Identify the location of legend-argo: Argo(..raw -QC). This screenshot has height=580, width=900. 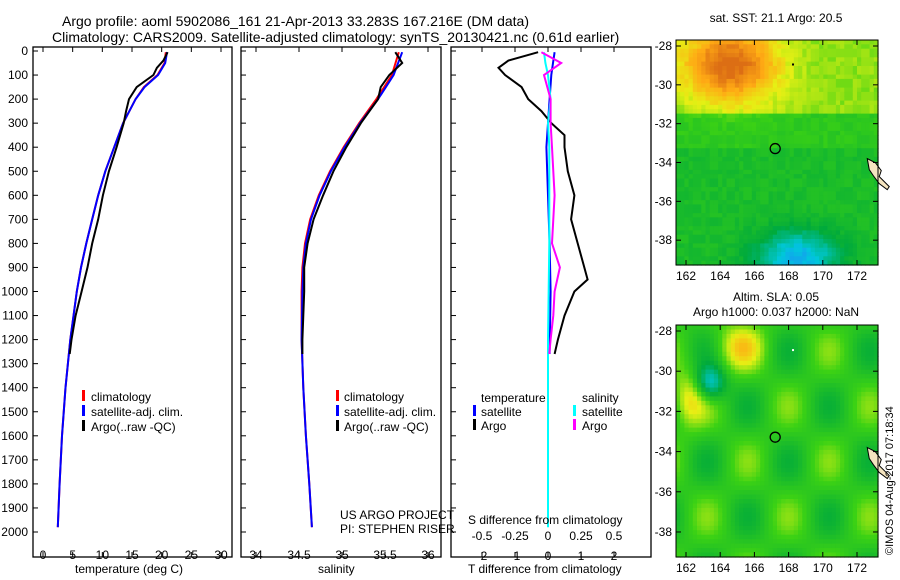
(386, 427).